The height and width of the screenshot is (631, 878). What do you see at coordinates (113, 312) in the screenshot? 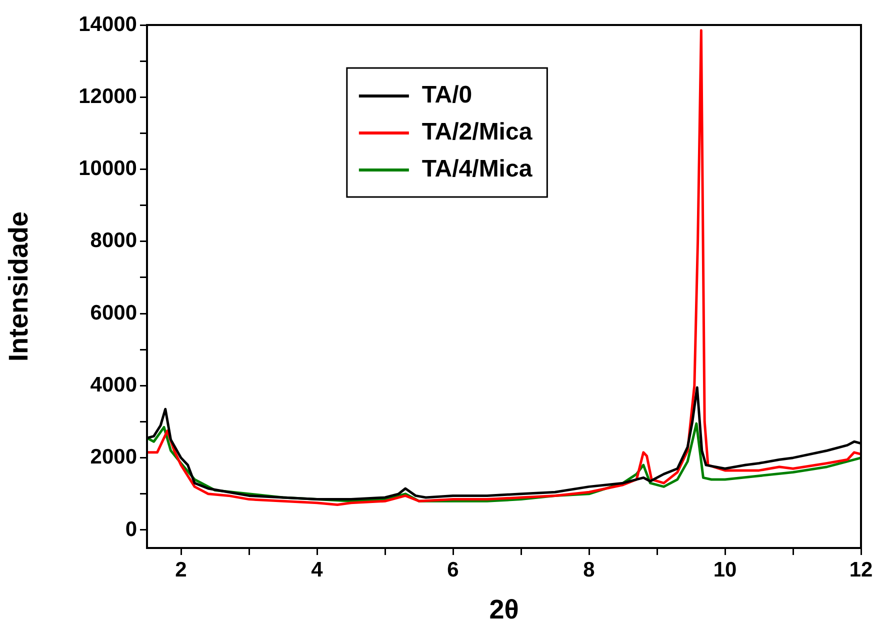
I see `y-tick-label: 6000` at bounding box center [113, 312].